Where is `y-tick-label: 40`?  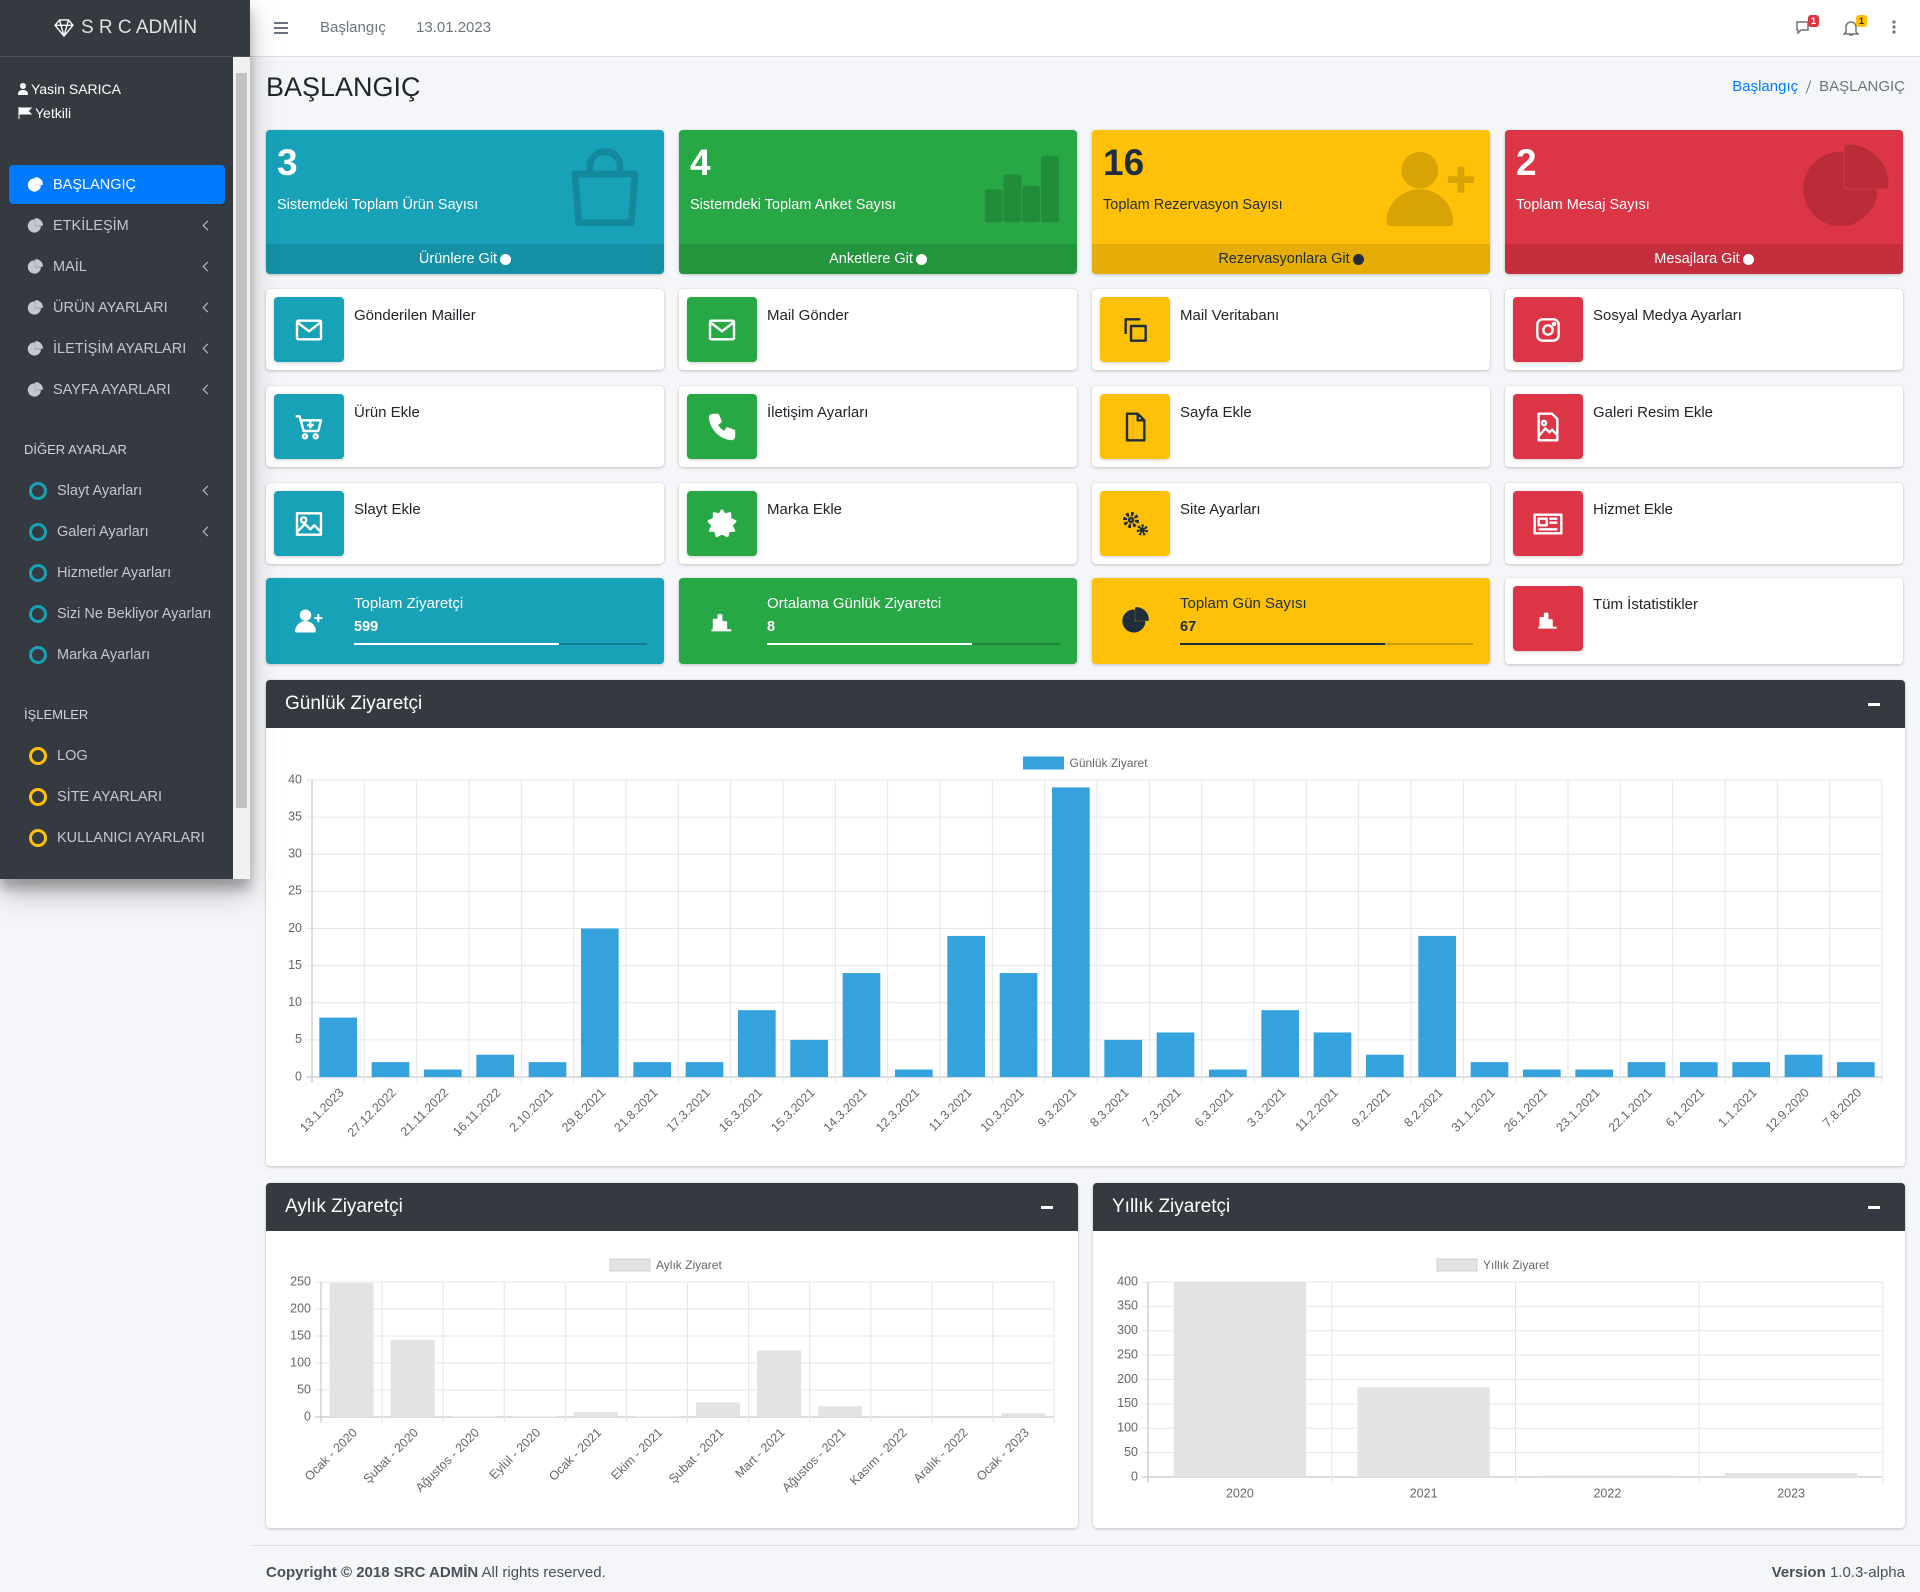
y-tick-label: 40 is located at coordinates (295, 779).